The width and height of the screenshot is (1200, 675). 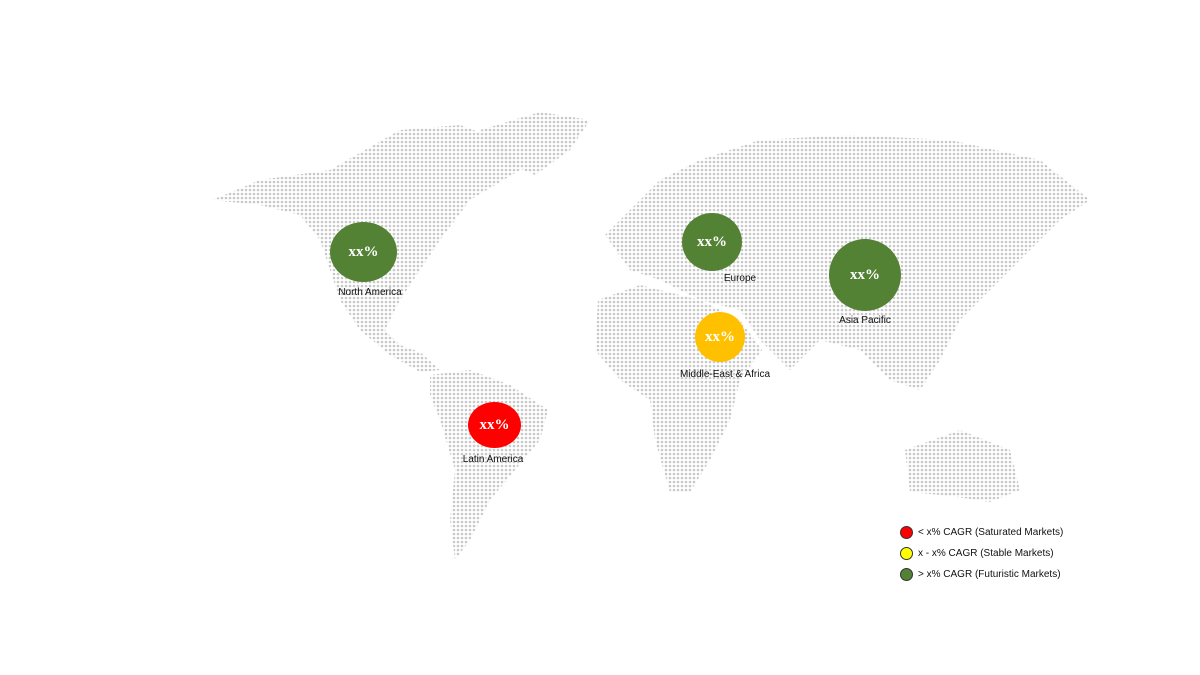 I want to click on label-latin-america: Latin America, so click(x=493, y=459).